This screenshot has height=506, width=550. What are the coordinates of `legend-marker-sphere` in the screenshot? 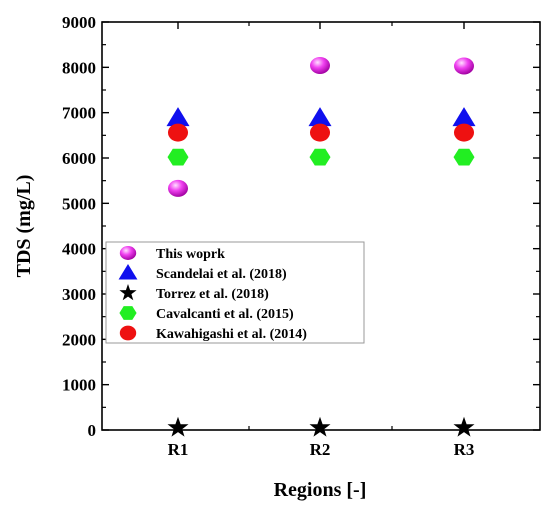 It's located at (128, 253).